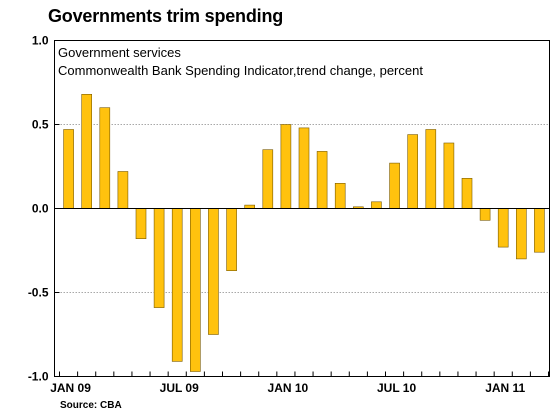  Describe the element at coordinates (396, 388) in the screenshot. I see `x-tick-label: JUL 10` at that location.